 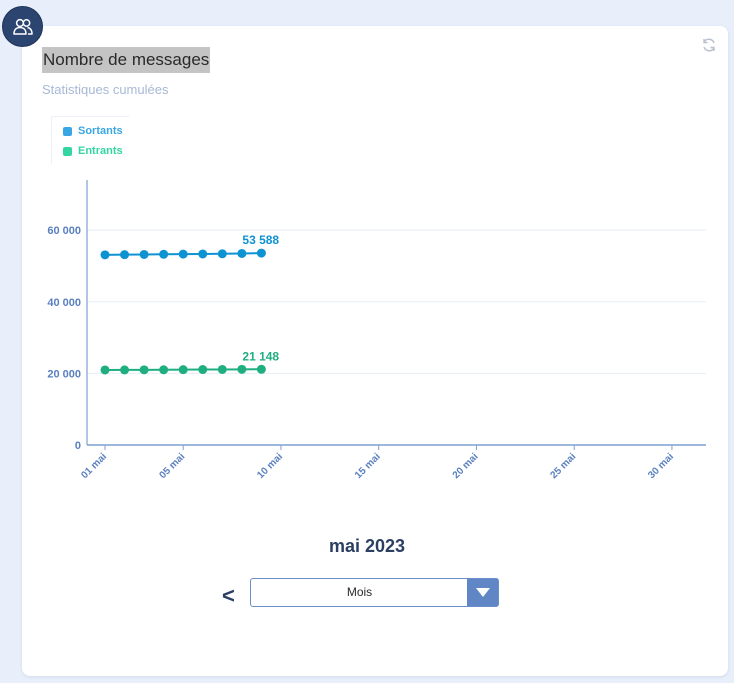 What do you see at coordinates (260, 356) in the screenshot?
I see `data-label-entrants: 21 148` at bounding box center [260, 356].